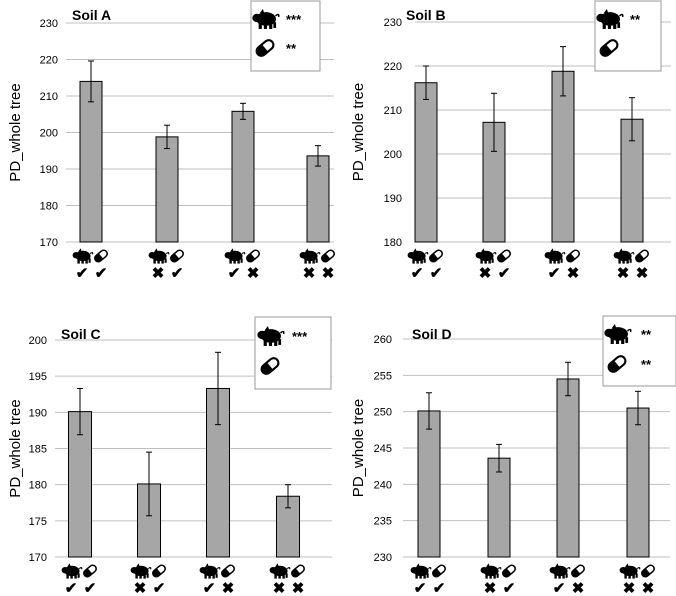  What do you see at coordinates (383, 413) in the screenshot?
I see `y-tick-label: 250` at bounding box center [383, 413].